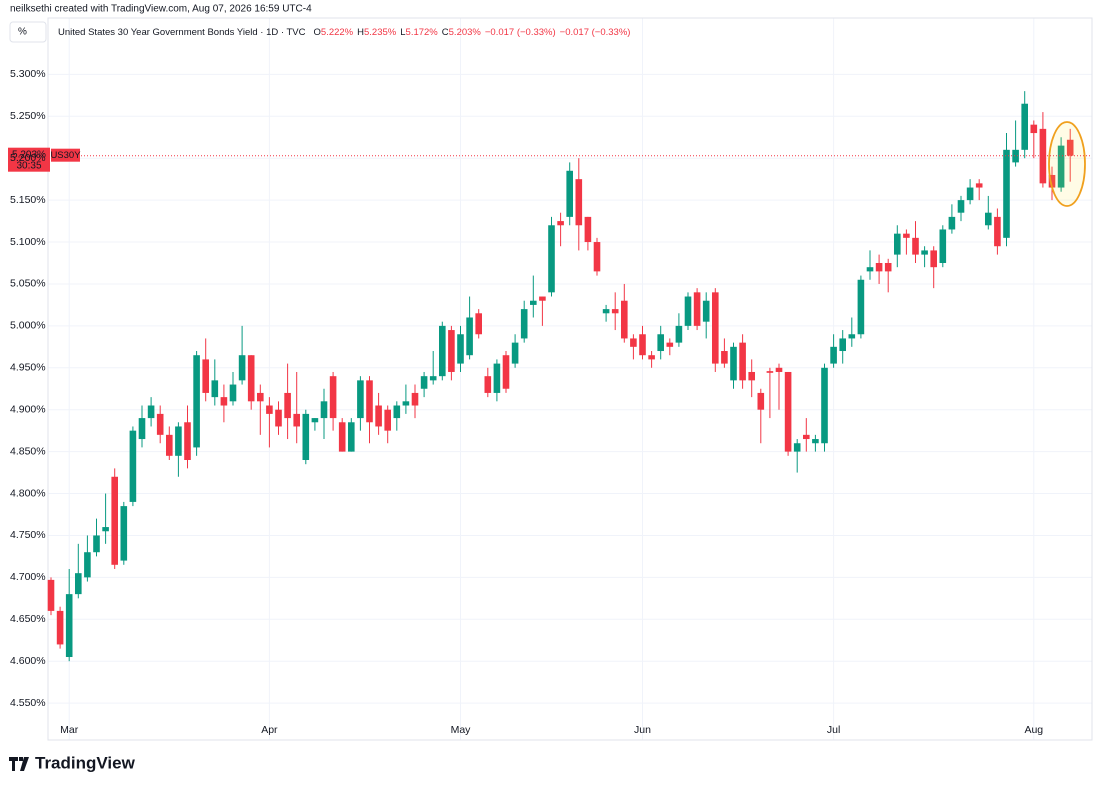 The width and height of the screenshot is (1100, 786). Describe the element at coordinates (28, 200) in the screenshot. I see `y-tick-label: 5.150%` at that location.